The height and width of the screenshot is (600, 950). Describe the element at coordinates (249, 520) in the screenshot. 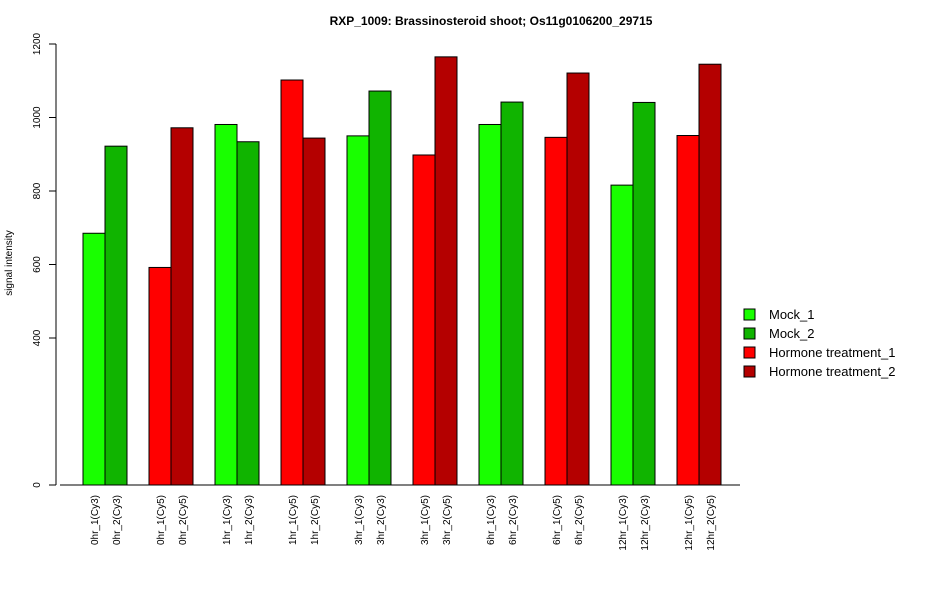

I see `x-tick-label: 1hr_2(Cy3)` at that location.